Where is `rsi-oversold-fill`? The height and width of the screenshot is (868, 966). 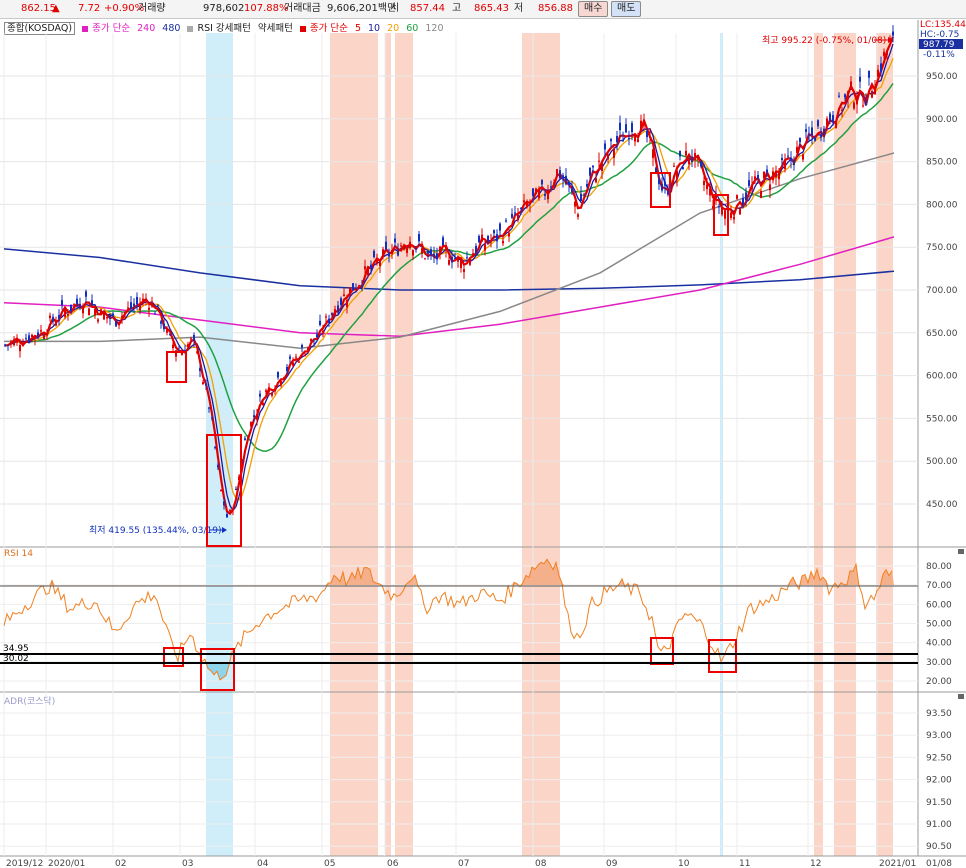
rsi-oversold-fill is located at coordinates (449, 670).